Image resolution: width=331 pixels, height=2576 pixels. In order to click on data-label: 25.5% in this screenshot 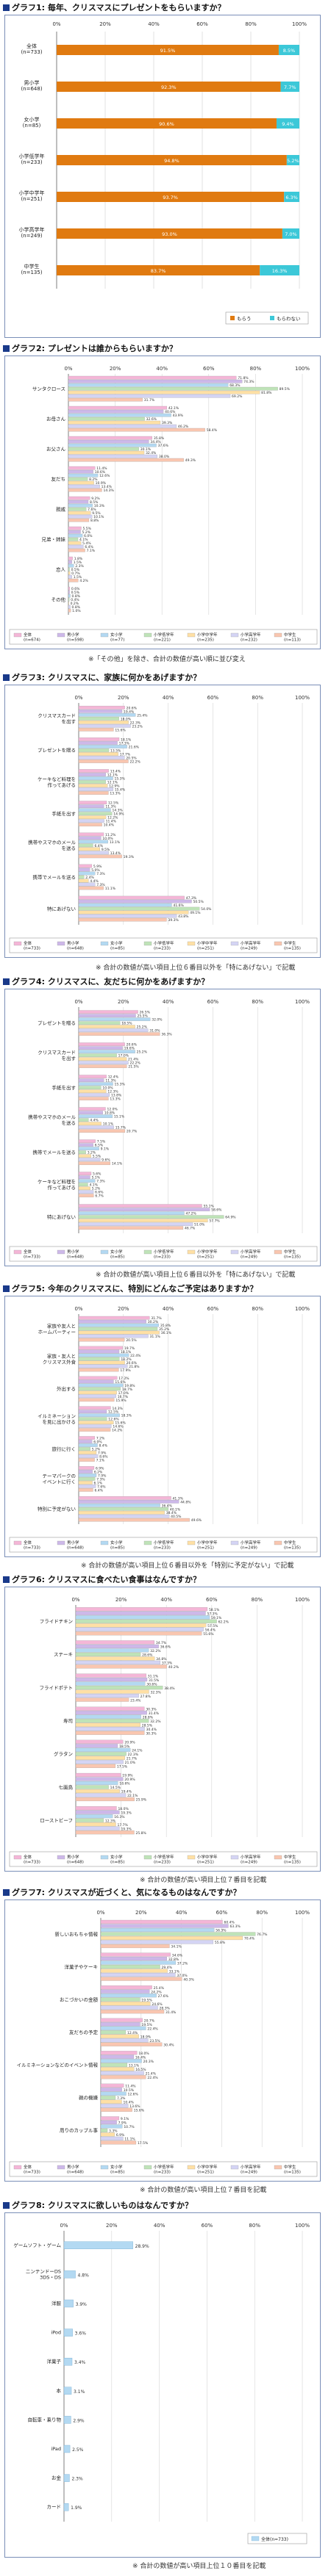, I will do `click(143, 1016)`.